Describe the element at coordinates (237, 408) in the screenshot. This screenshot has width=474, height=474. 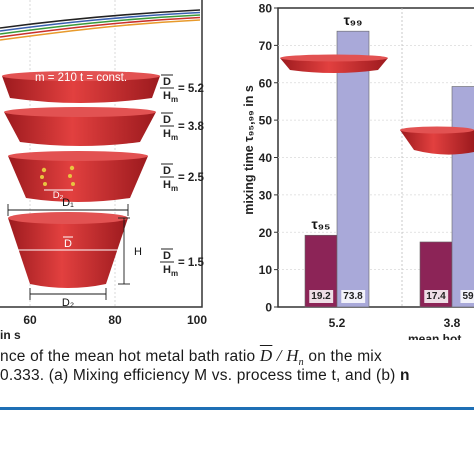
I see `caption-rule` at that location.